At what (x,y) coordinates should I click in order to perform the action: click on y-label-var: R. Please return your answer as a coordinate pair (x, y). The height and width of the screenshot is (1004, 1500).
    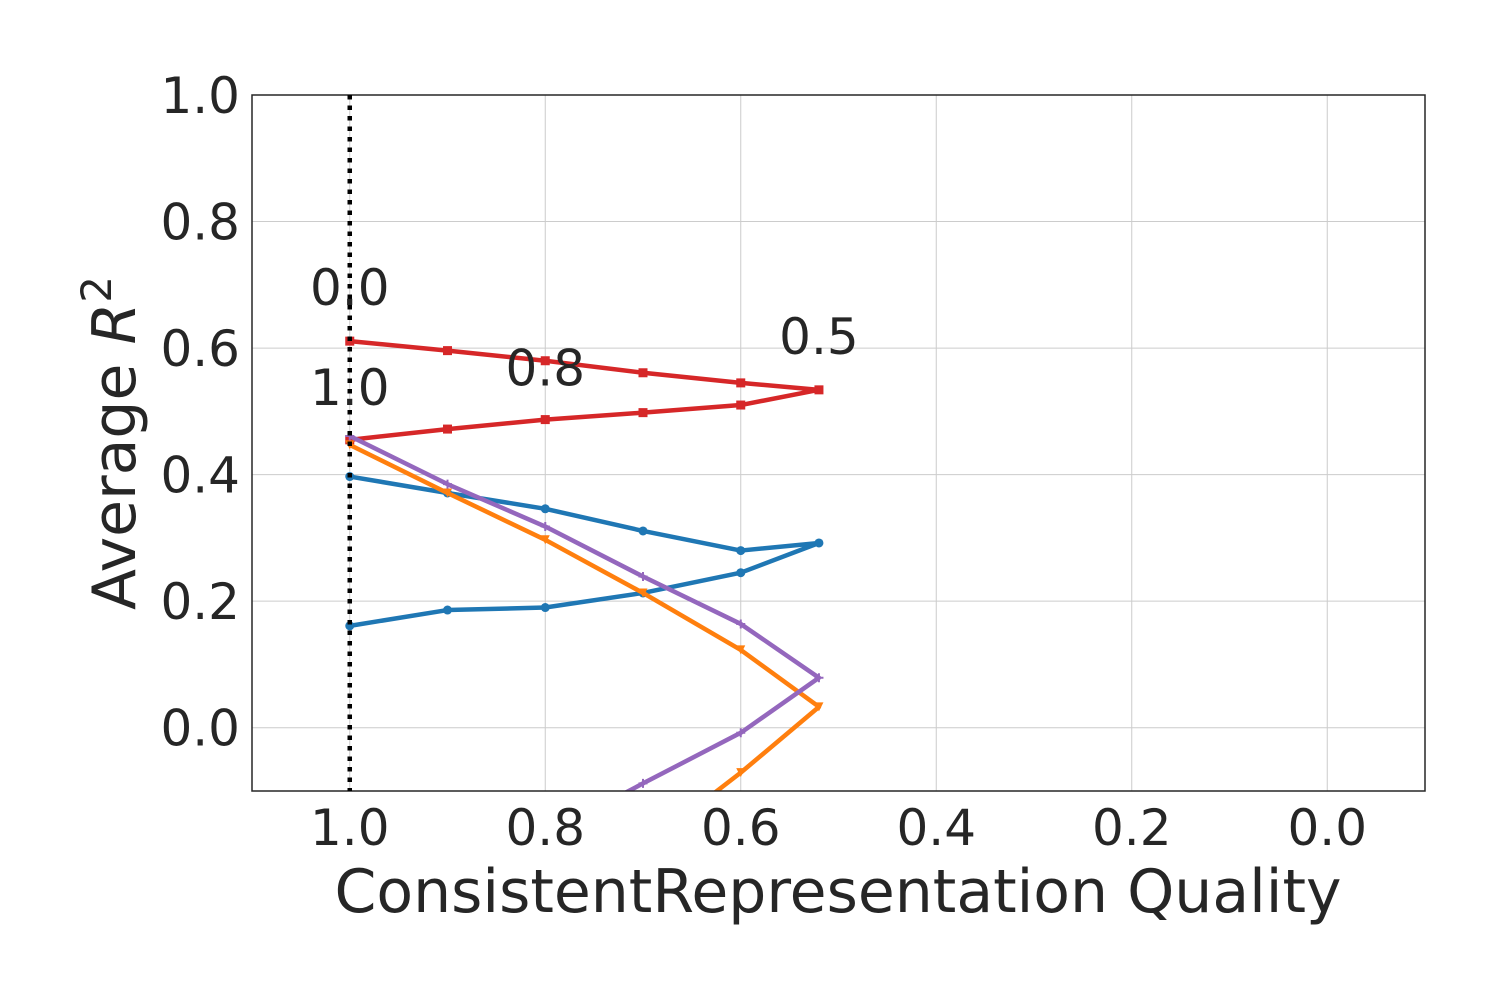
    Looking at the image, I should click on (115, 324).